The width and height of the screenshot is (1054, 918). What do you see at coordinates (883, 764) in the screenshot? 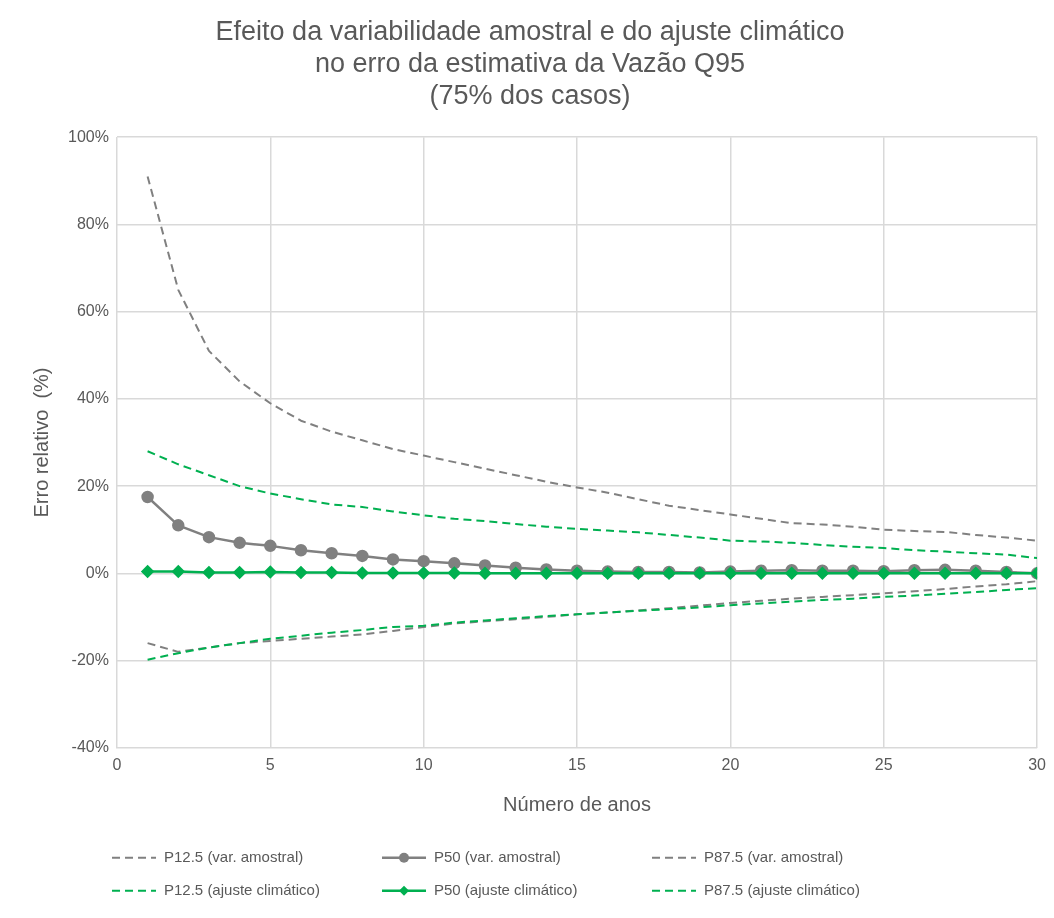
I see `x-tick-label: 25` at bounding box center [883, 764].